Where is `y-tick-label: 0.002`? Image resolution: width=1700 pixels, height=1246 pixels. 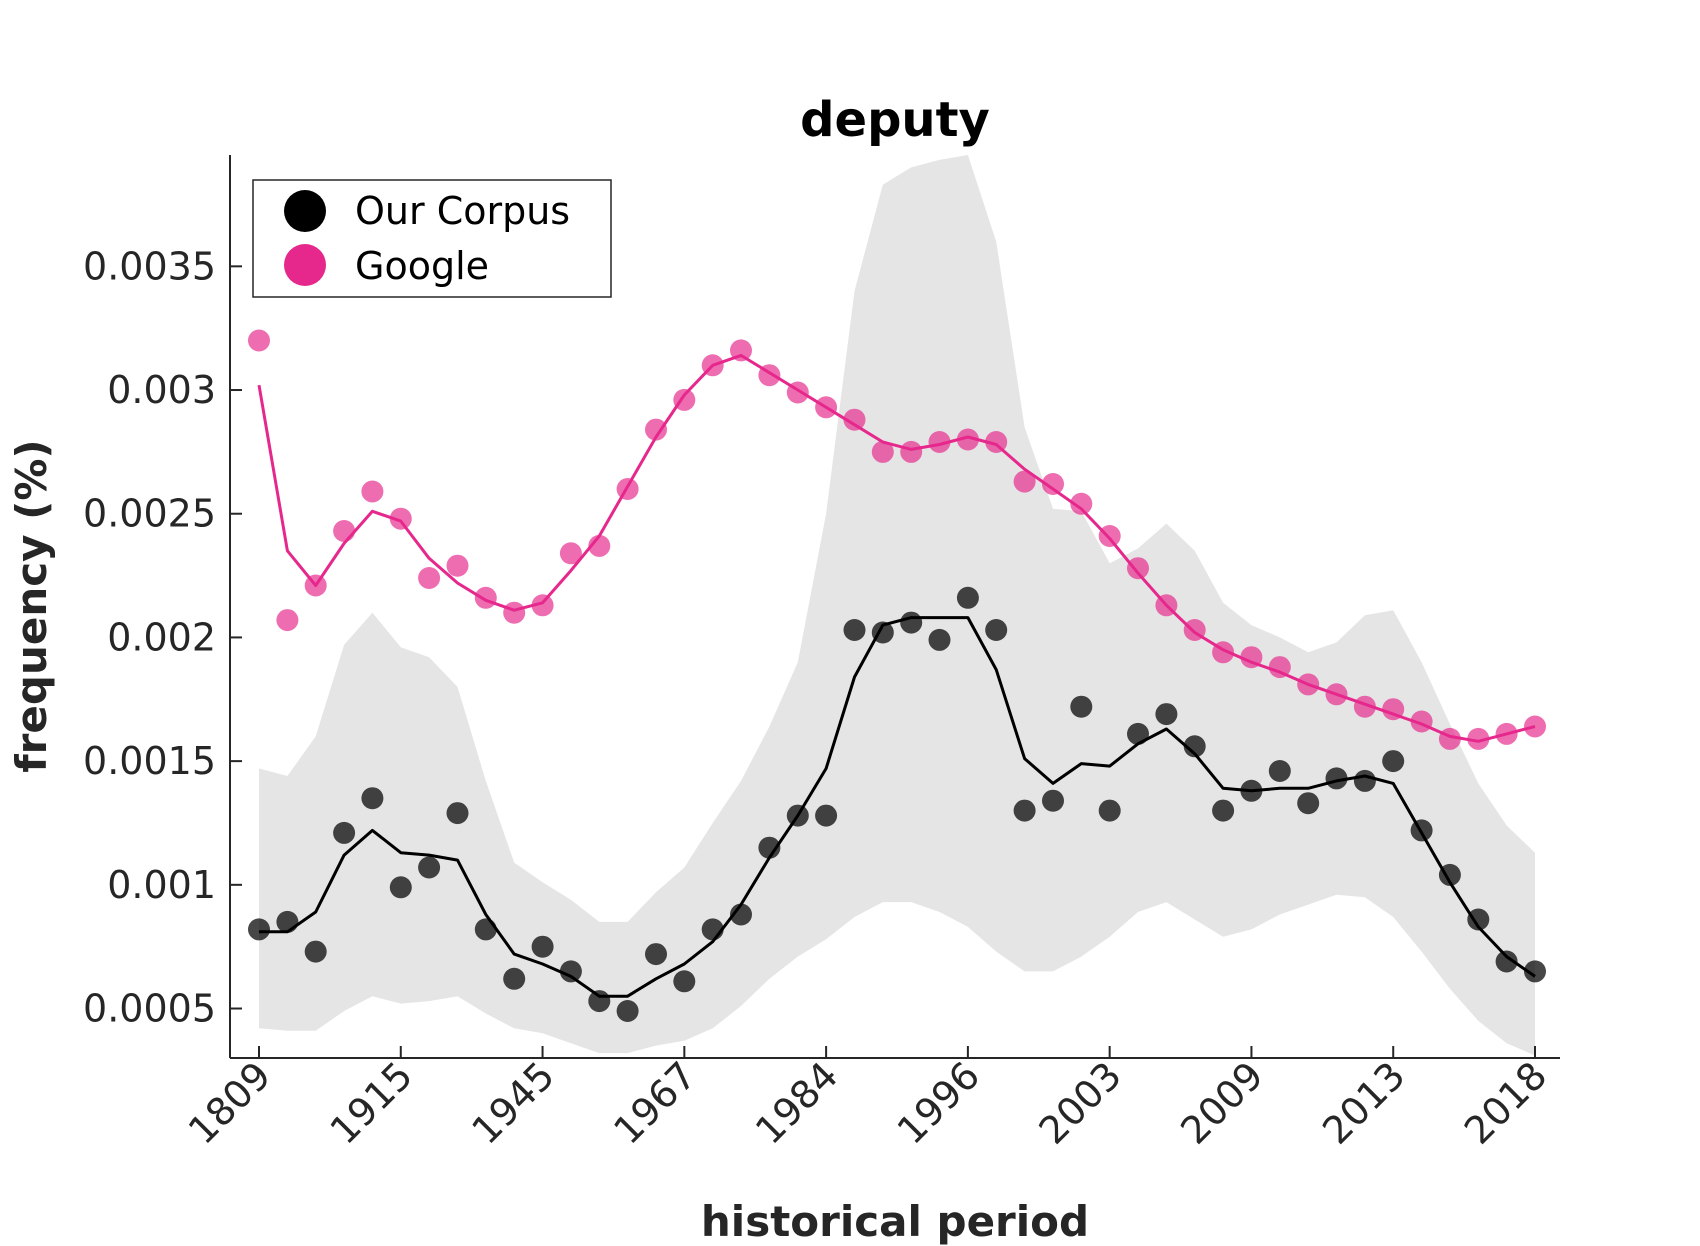
y-tick-label: 0.002 is located at coordinates (161, 637).